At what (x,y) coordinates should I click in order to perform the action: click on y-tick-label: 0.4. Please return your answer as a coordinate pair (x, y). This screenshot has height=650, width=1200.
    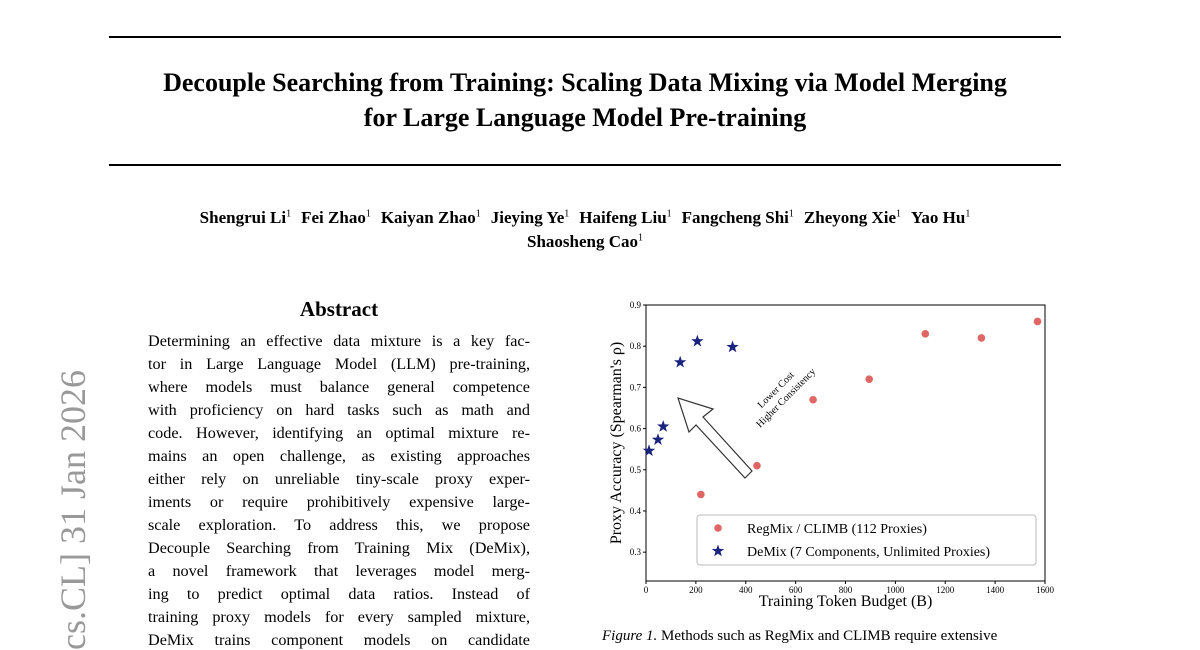
    Looking at the image, I should click on (636, 511).